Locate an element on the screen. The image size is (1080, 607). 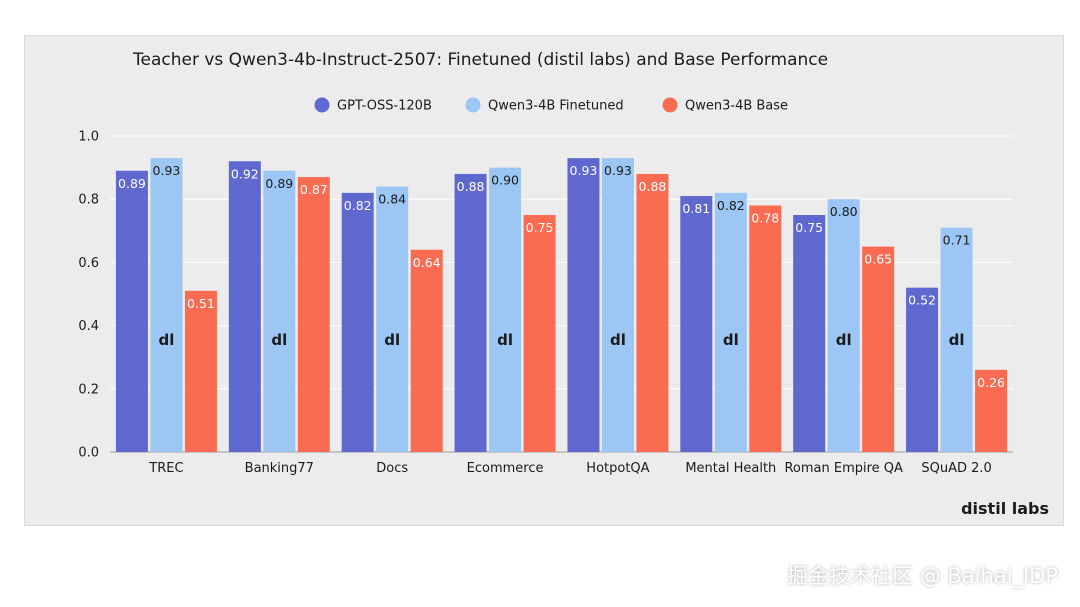
y-tick-label: 0.6 is located at coordinates (88, 263).